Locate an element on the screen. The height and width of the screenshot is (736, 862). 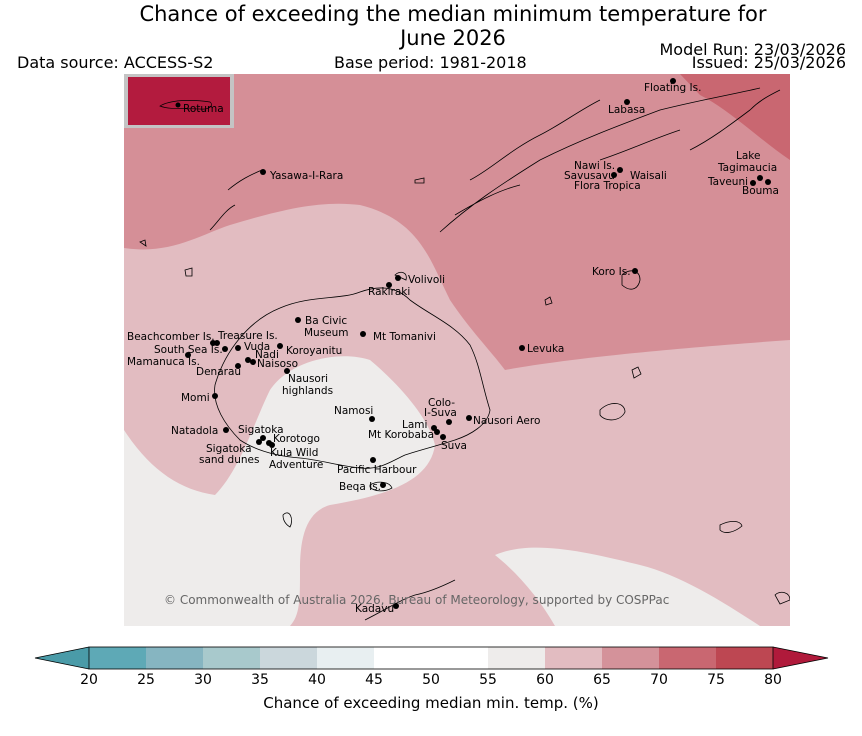
place-label: Ba Civic is located at coordinates (326, 321).